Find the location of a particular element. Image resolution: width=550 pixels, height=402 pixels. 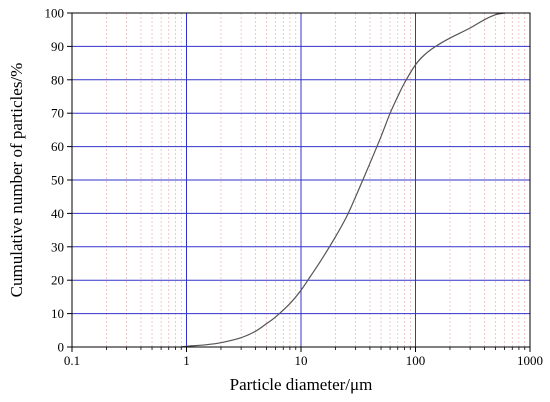

y-tick-label: 30 is located at coordinates (57, 246).